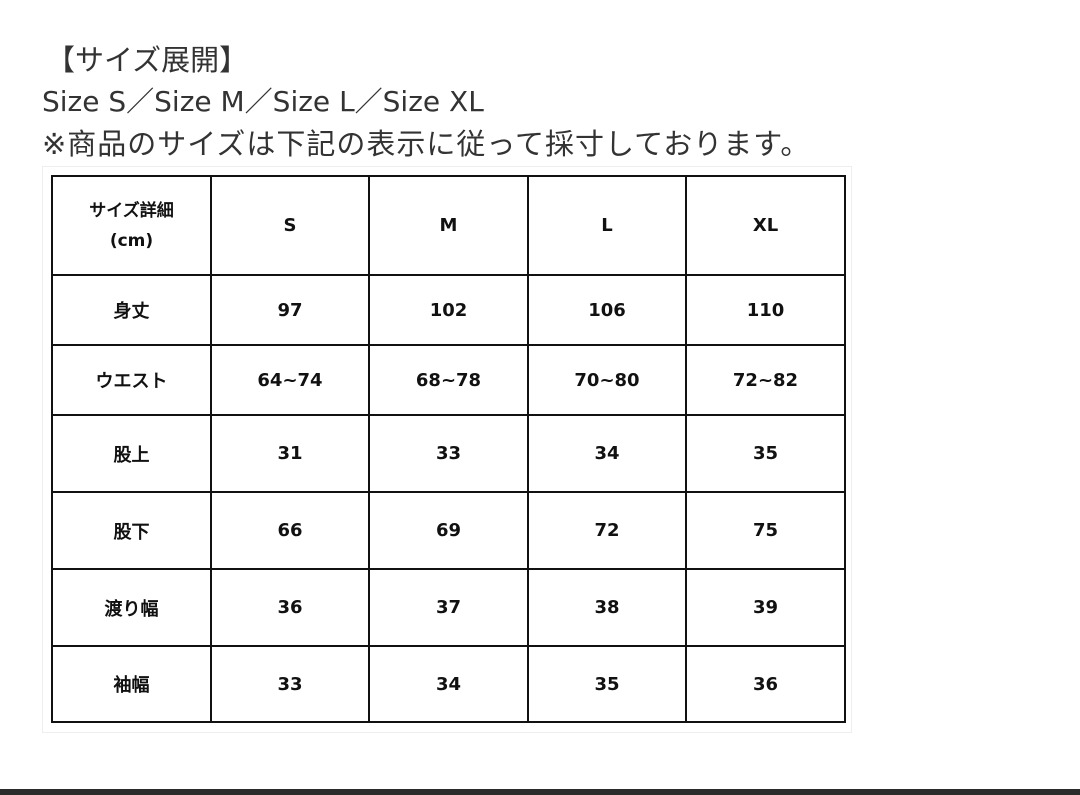 This screenshot has width=1080, height=795. What do you see at coordinates (131, 380) in the screenshot?
I see `row-label: ウエスト` at bounding box center [131, 380].